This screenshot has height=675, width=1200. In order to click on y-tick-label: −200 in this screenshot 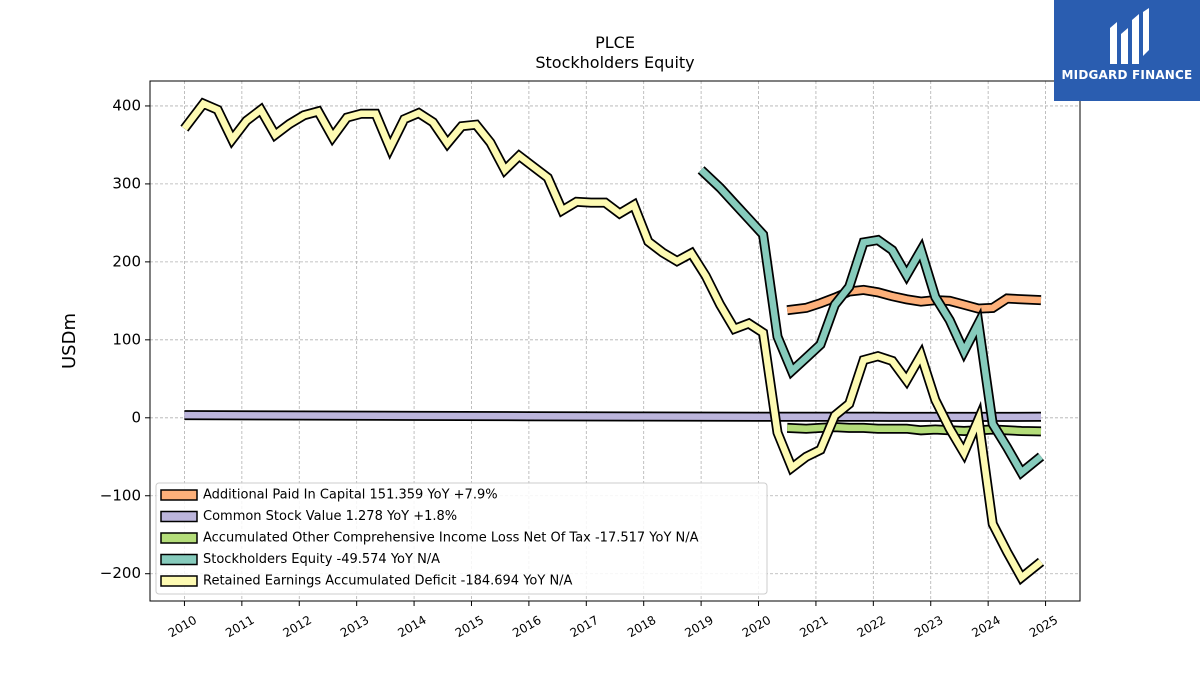, I will do `click(120, 573)`.